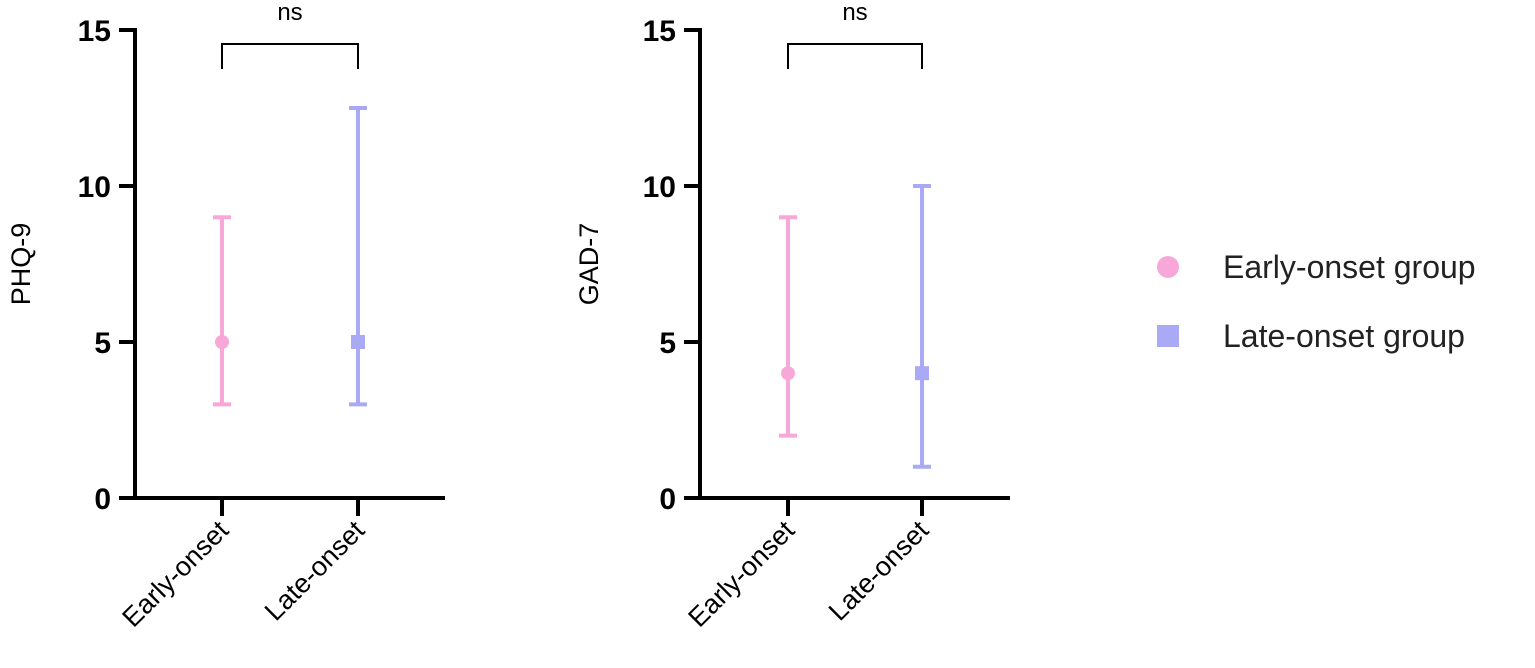  Describe the element at coordinates (21, 264) in the screenshot. I see `y-axis-label: PHQ-9` at that location.